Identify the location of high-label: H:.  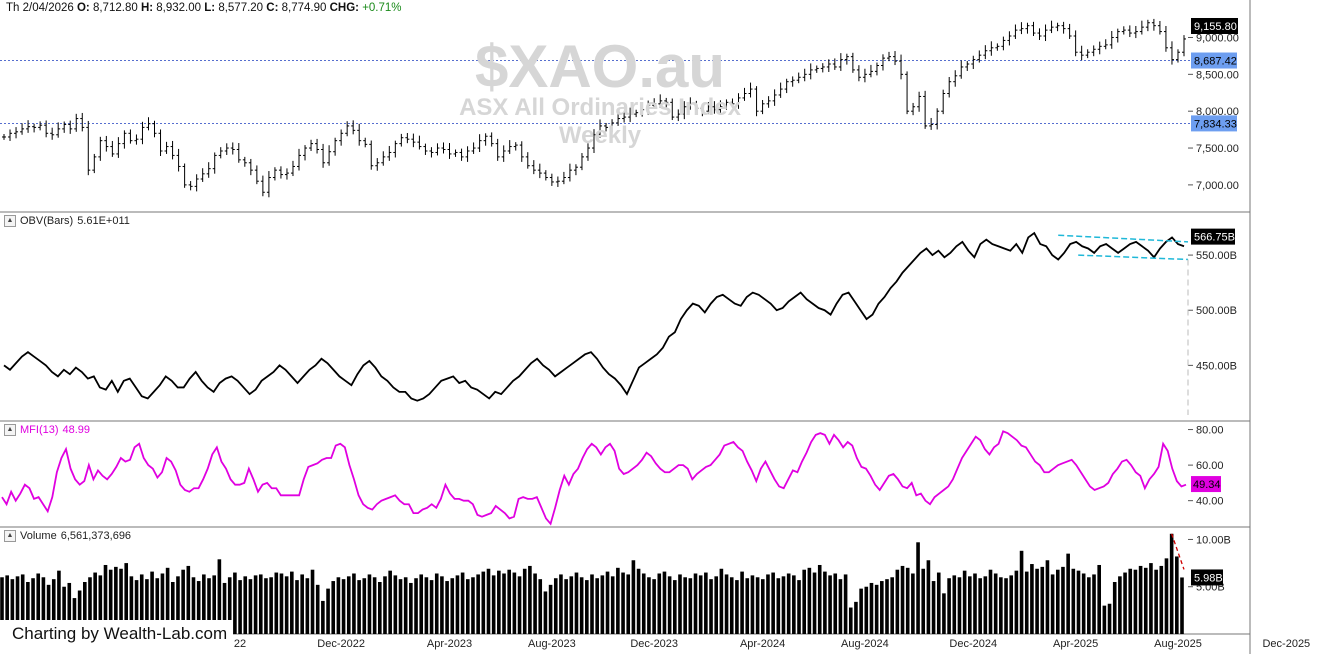
(147, 8).